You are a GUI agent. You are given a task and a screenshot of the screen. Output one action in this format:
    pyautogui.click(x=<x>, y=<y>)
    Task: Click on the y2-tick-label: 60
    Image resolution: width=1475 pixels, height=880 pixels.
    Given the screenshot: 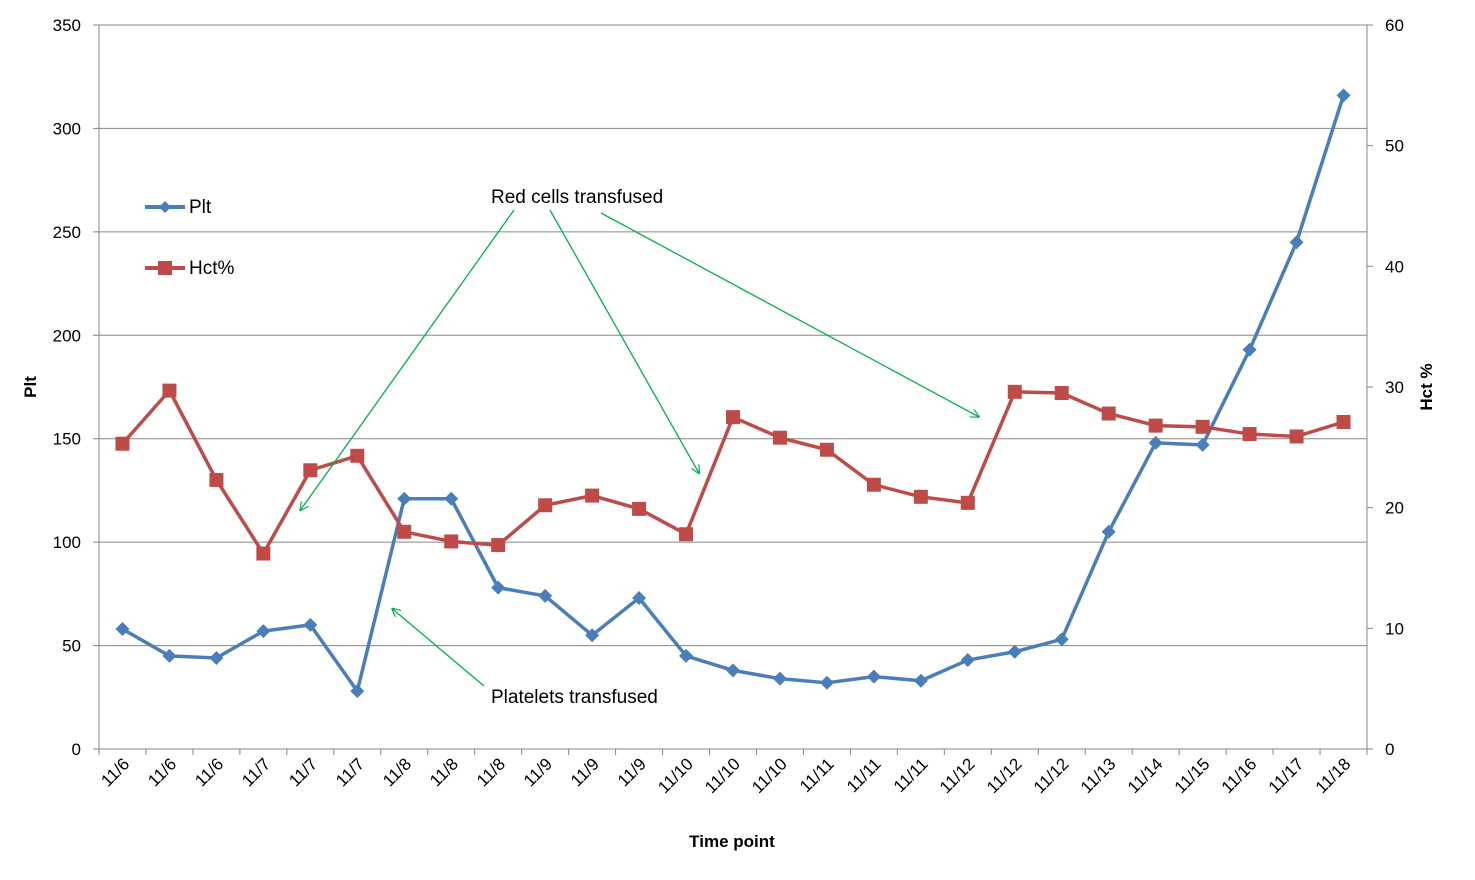 What is the action you would take?
    pyautogui.click(x=1394, y=25)
    